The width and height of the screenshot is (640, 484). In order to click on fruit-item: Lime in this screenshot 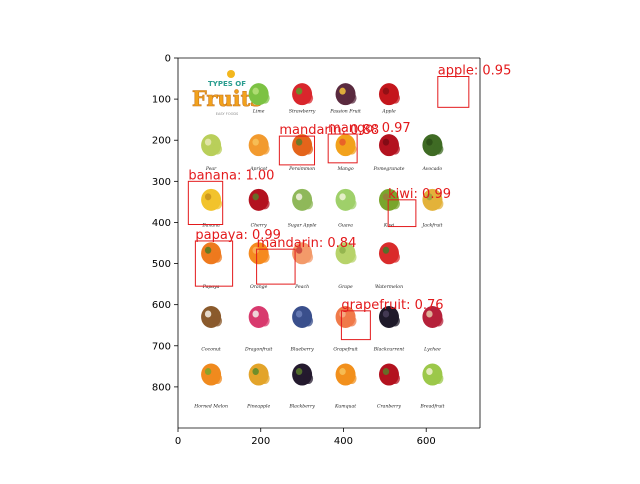, I will do `click(259, 98)`.